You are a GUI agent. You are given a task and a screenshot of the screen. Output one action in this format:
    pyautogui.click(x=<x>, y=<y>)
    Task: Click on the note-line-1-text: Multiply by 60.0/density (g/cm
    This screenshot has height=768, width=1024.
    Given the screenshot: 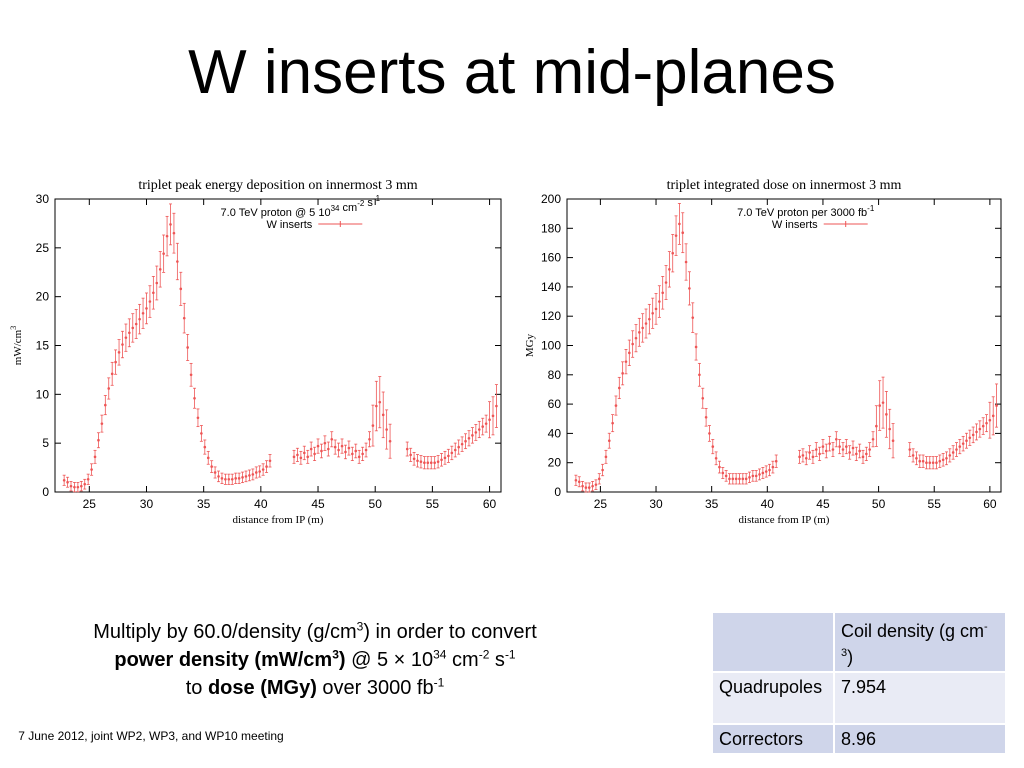 What is the action you would take?
    pyautogui.click(x=225, y=632)
    